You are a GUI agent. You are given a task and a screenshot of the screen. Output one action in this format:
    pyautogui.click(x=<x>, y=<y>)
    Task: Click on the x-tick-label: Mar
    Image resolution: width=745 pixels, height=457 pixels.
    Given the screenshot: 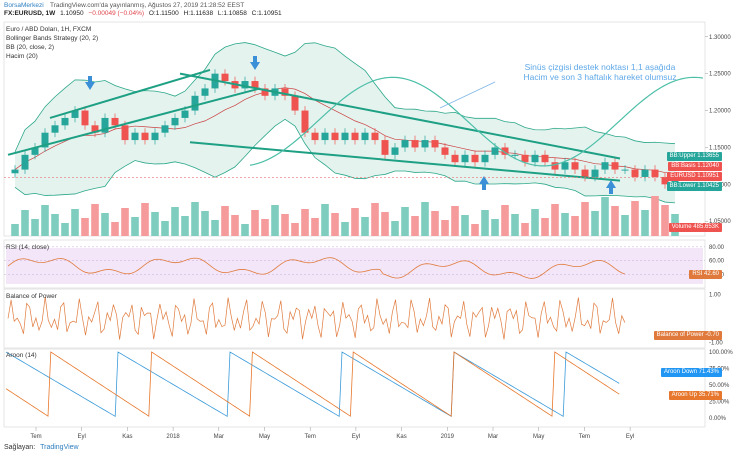 What is the action you would take?
    pyautogui.click(x=493, y=437)
    